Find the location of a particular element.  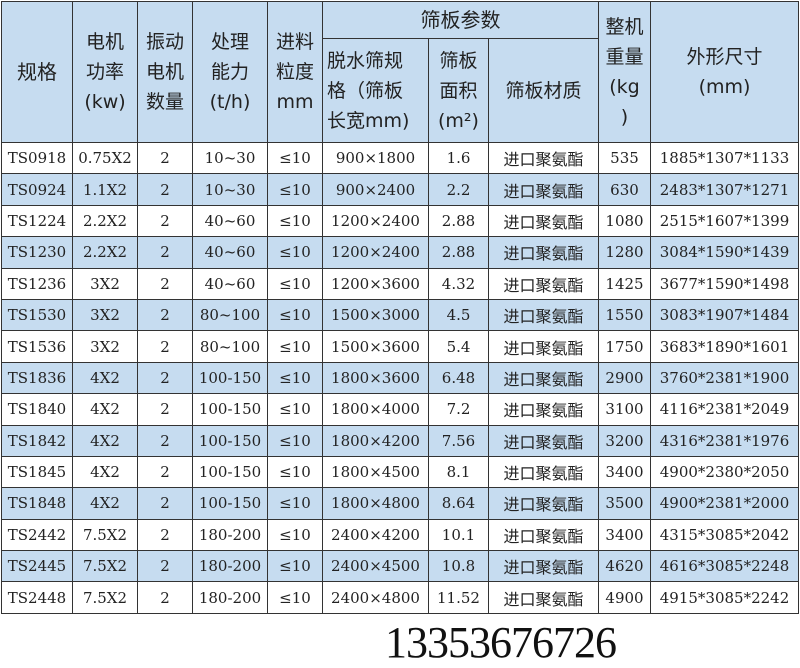

cell-screen-area: 1.6 is located at coordinates (458, 158).